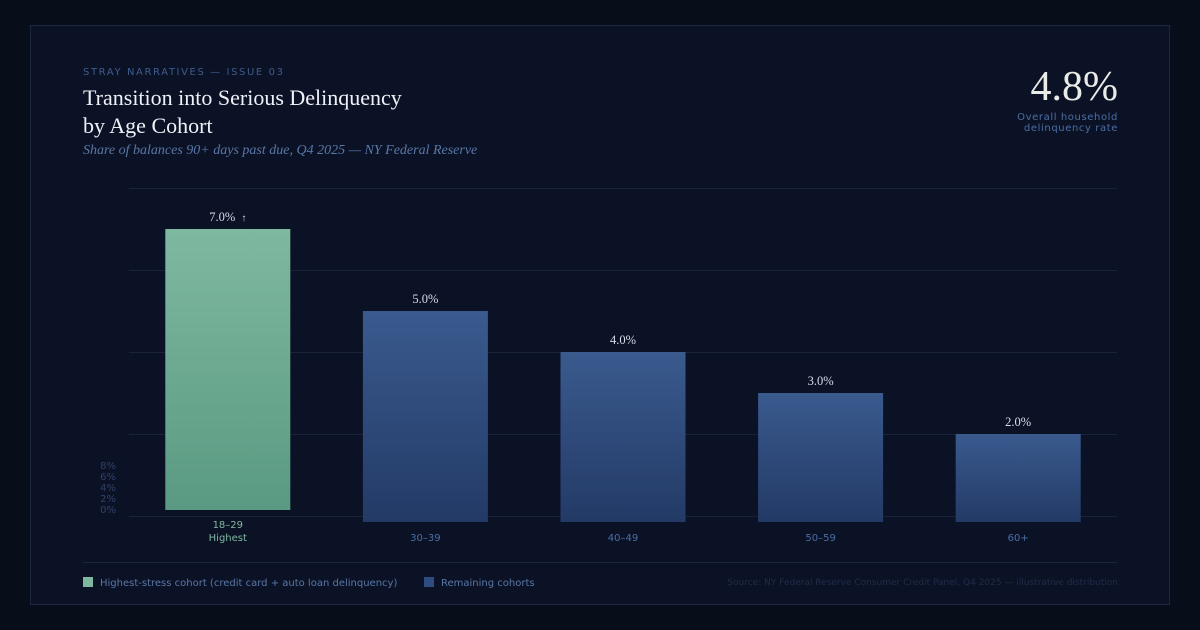 The image size is (1200, 630). I want to click on x-category-label: 40–49, so click(623, 538).